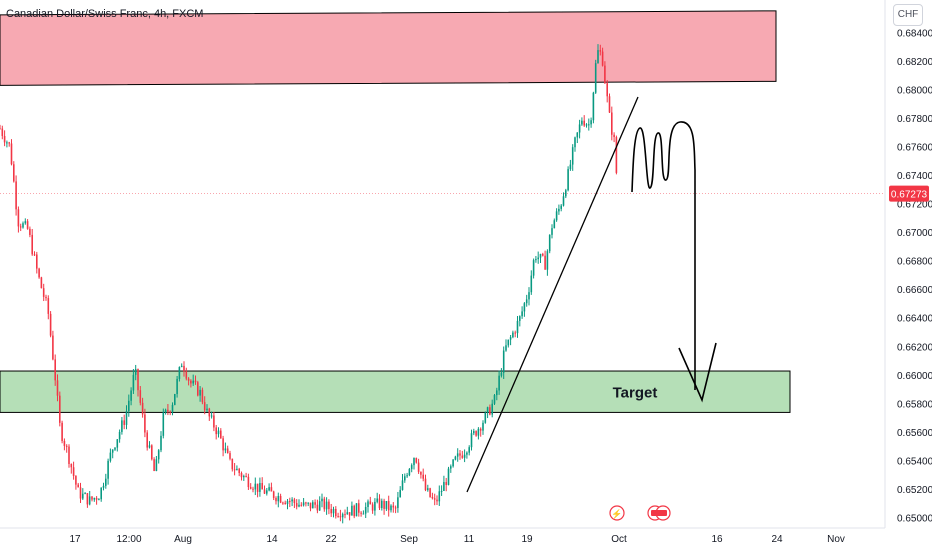 The image size is (932, 555). I want to click on symbol-title: Canadian Dollar/Swiss Franc, 4h, FXCM, so click(105, 14).